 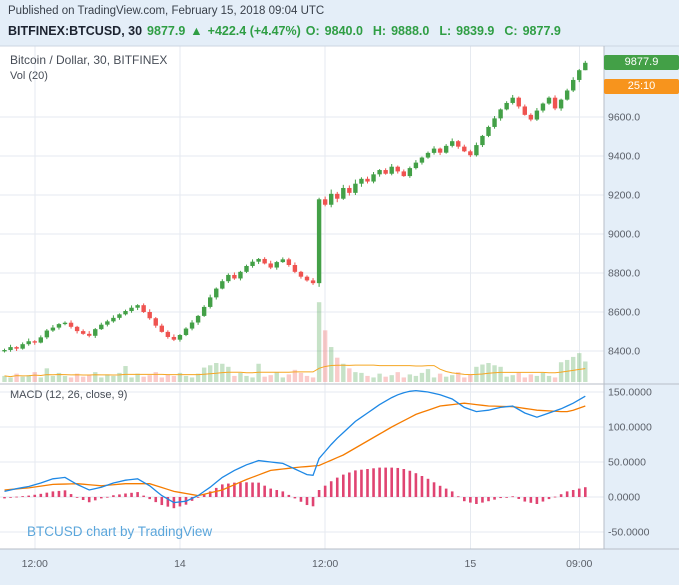 I want to click on tradingview-watermark-link: BTCUSD chart by TradingView, so click(x=120, y=531).